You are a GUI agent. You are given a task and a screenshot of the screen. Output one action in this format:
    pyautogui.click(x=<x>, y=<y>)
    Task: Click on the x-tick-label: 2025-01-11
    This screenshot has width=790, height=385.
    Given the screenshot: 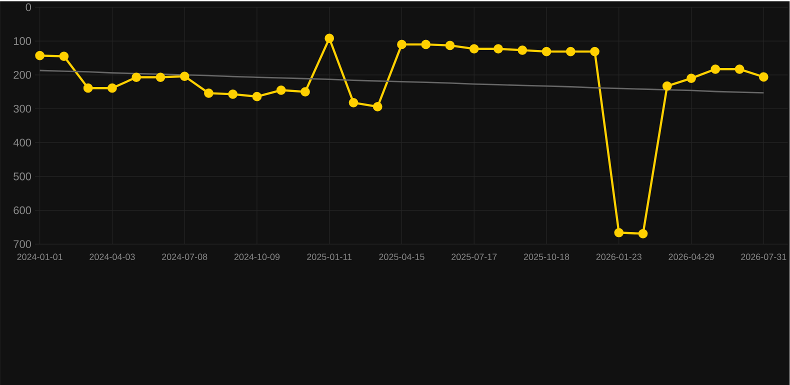 What is the action you would take?
    pyautogui.click(x=329, y=257)
    